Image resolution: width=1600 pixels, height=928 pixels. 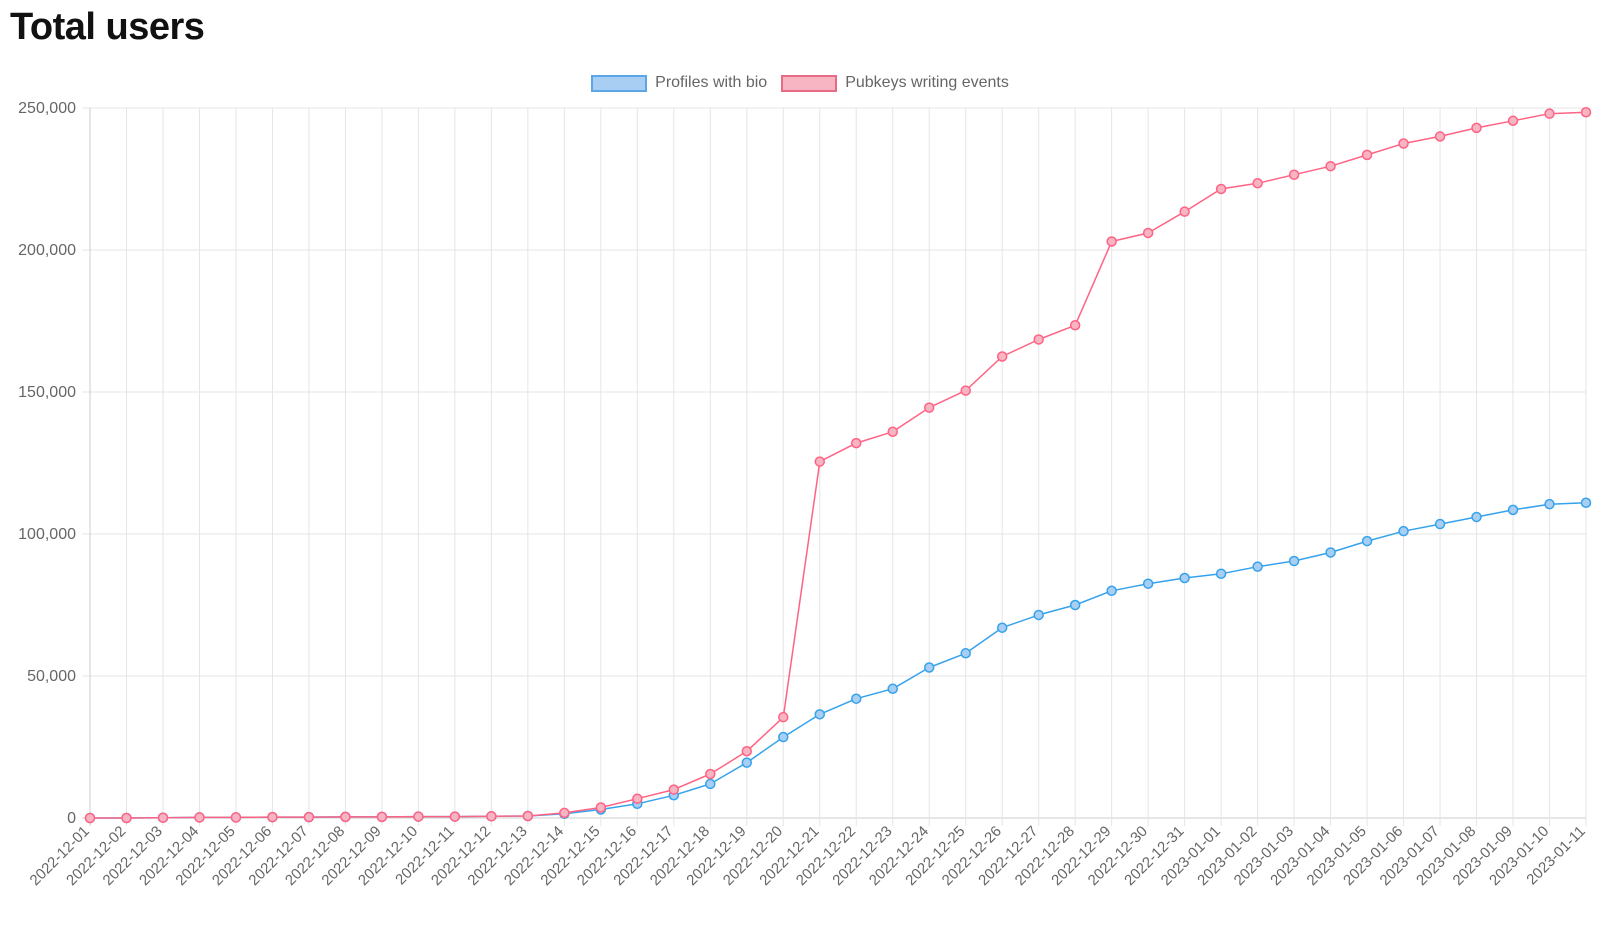 I want to click on y-tick-label: 0, so click(x=71, y=818).